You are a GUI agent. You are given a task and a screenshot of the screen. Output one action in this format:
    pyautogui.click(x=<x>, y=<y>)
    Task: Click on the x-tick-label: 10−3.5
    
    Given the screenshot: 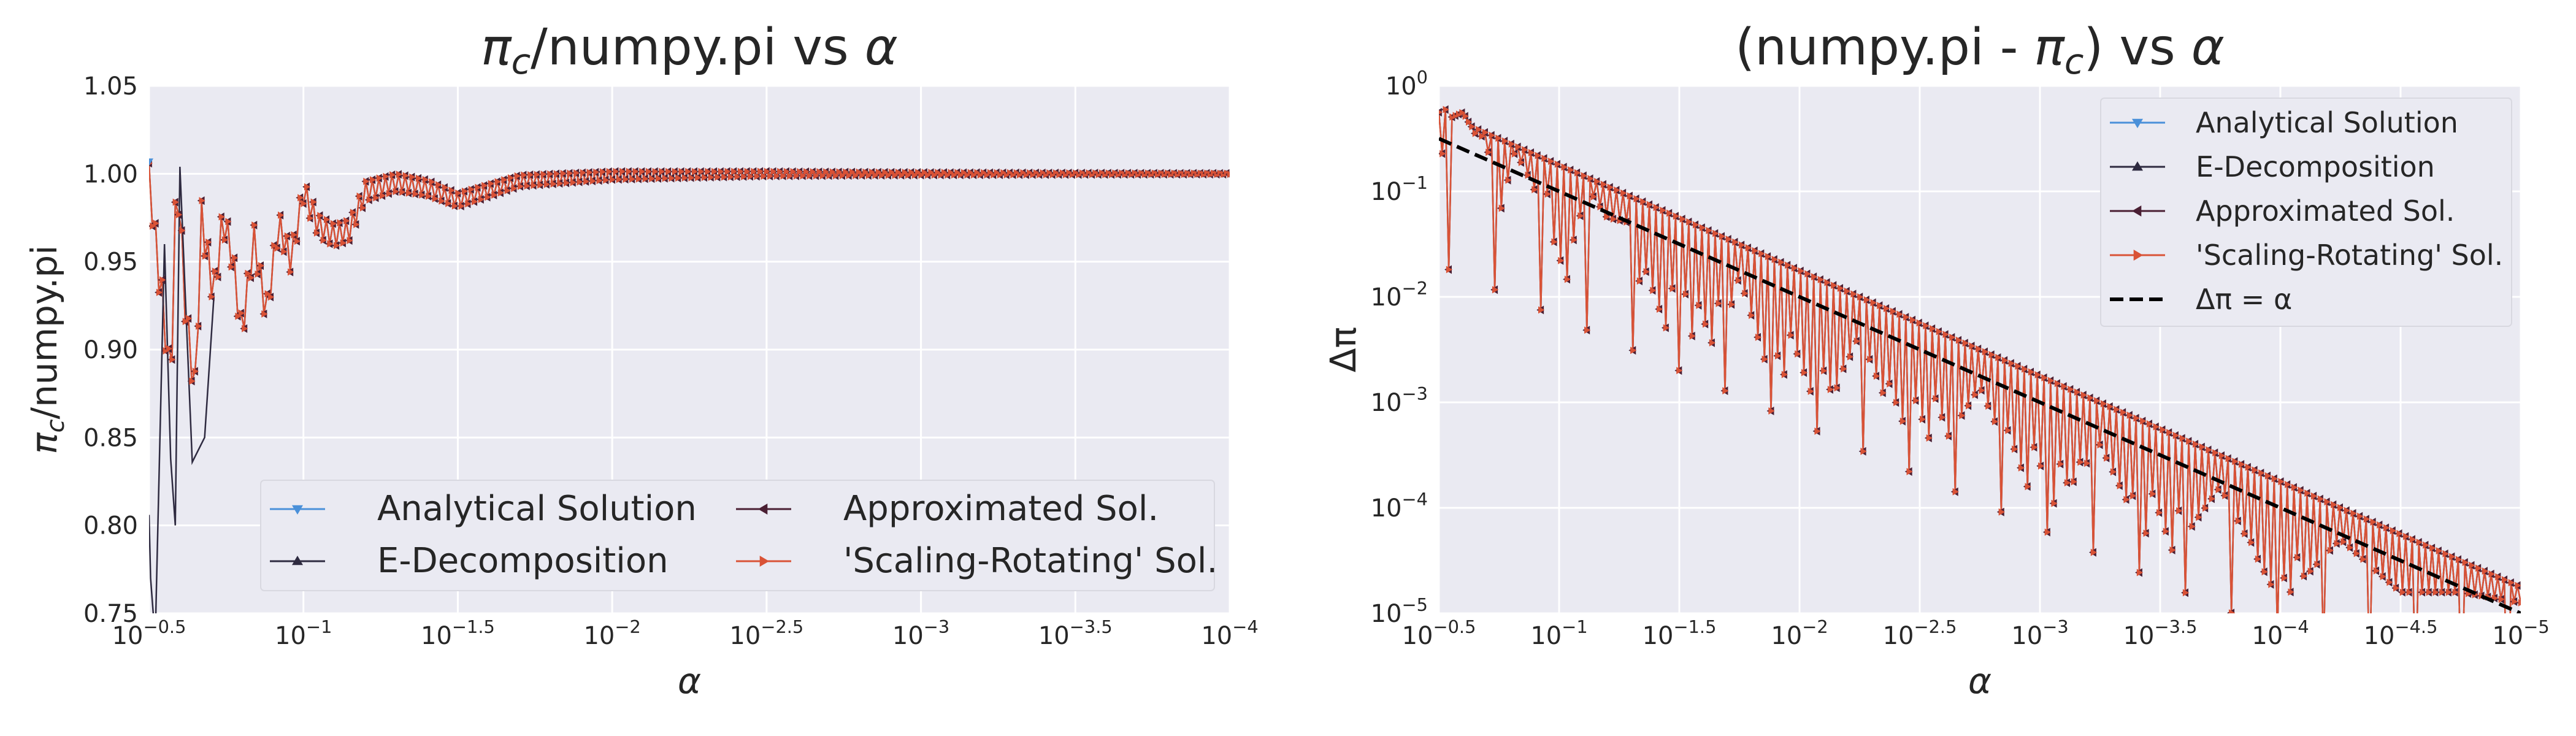 What is the action you would take?
    pyautogui.click(x=1075, y=633)
    